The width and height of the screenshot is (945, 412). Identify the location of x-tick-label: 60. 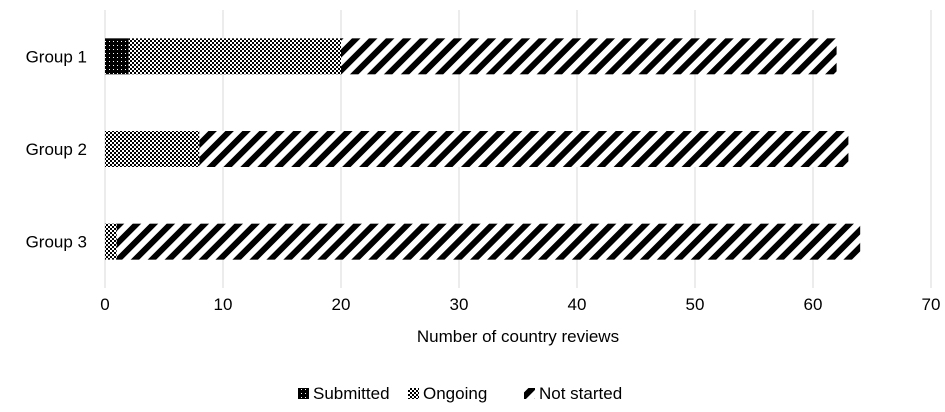
(813, 304).